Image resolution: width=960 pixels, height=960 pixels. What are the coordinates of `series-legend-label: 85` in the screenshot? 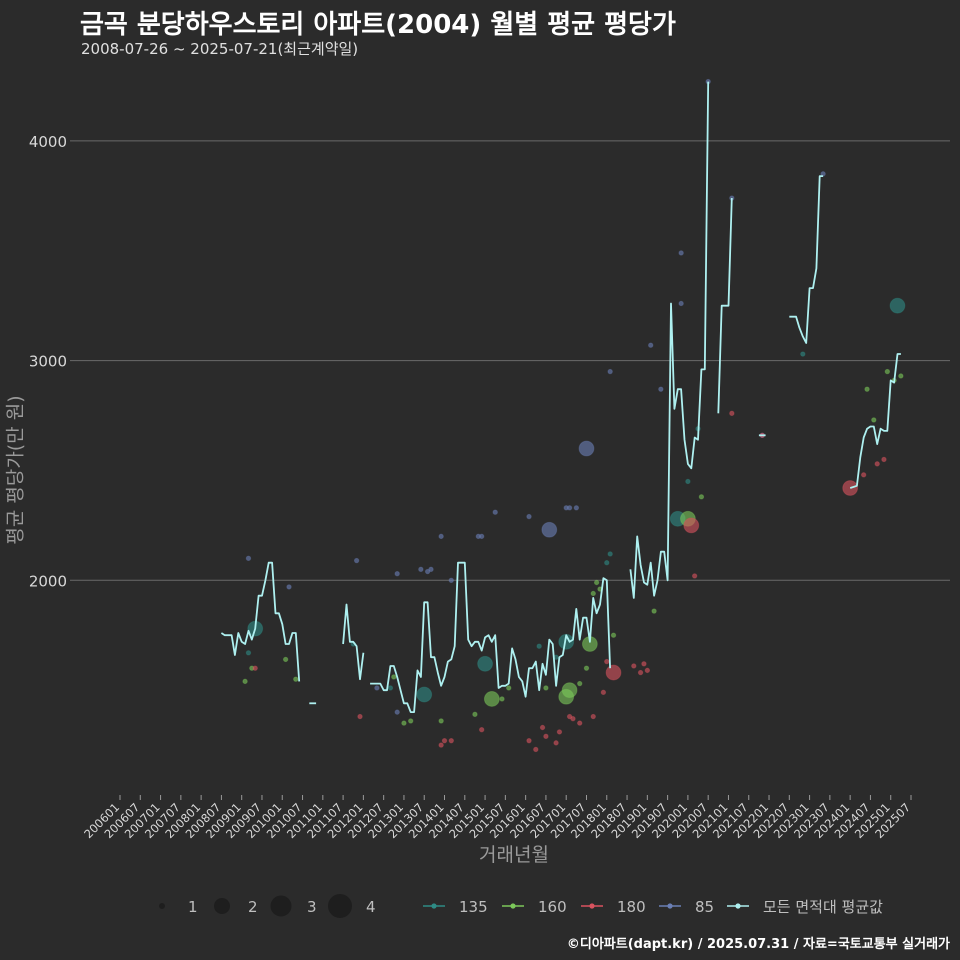 It's located at (704, 907).